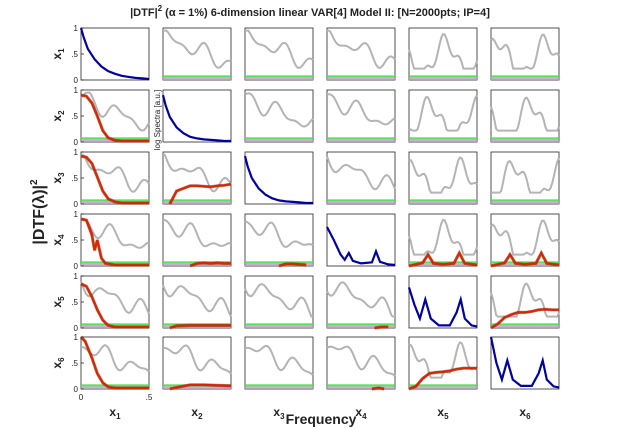 The image size is (620, 430). I want to click on panel-r3-c5, so click(443, 178).